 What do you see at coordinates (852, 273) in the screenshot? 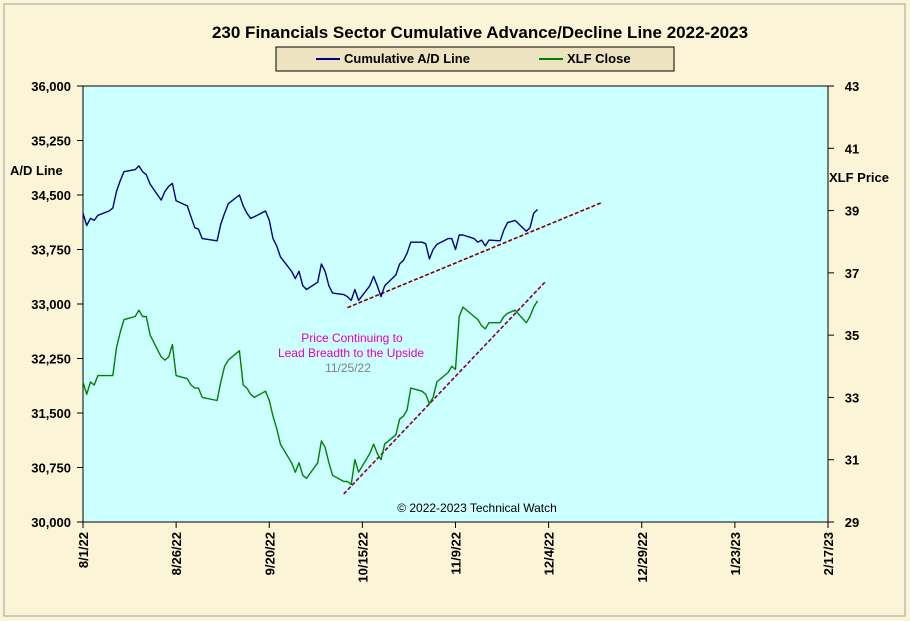
I see `y-right-tick-label: 37` at bounding box center [852, 273].